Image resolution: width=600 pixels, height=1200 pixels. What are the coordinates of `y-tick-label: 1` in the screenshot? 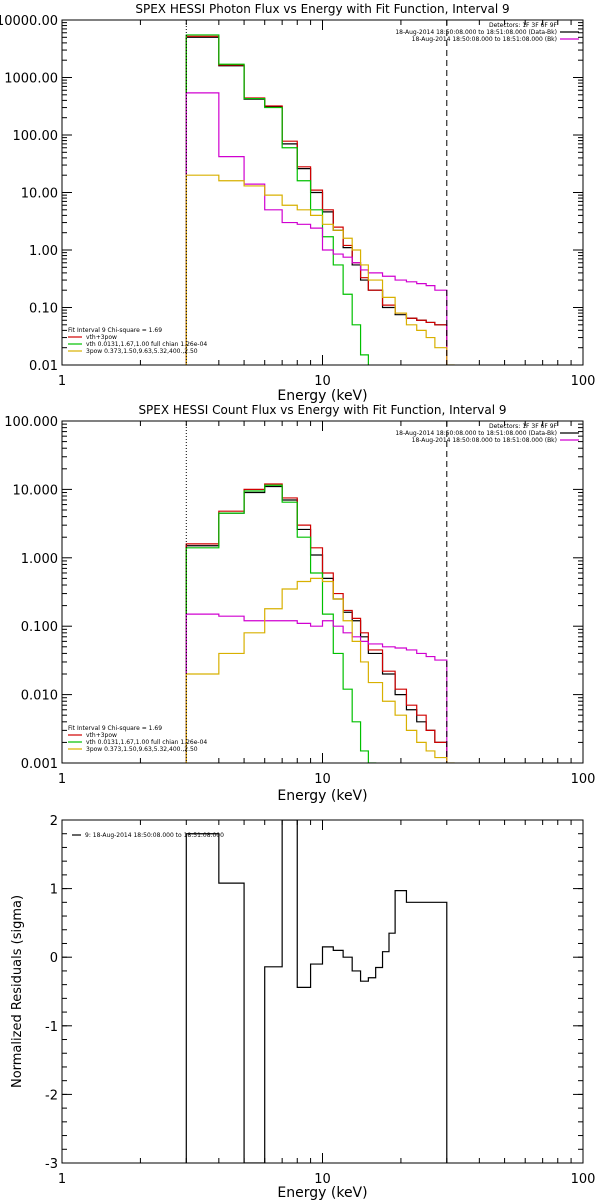 It's located at (54, 890).